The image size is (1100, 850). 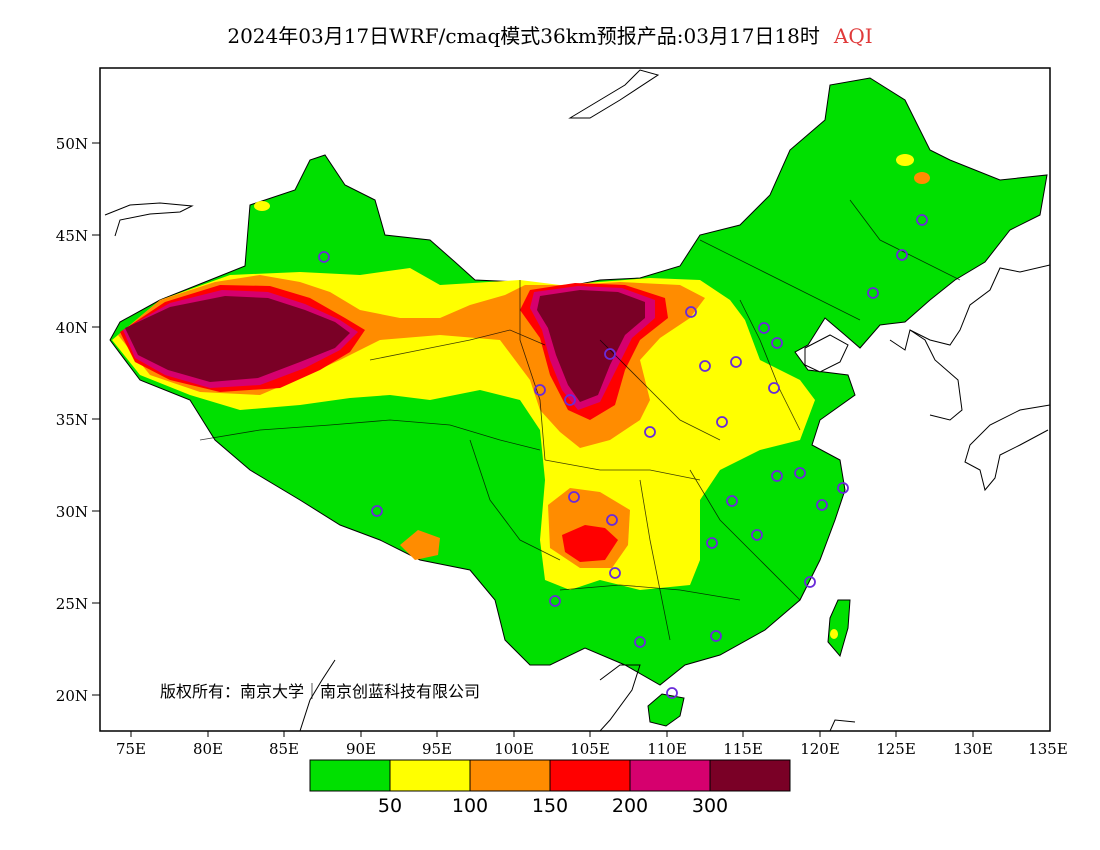 I want to click on copyright-text: 版权所有：南京大学｜南京创蓝科技有限公司, so click(x=320, y=691).